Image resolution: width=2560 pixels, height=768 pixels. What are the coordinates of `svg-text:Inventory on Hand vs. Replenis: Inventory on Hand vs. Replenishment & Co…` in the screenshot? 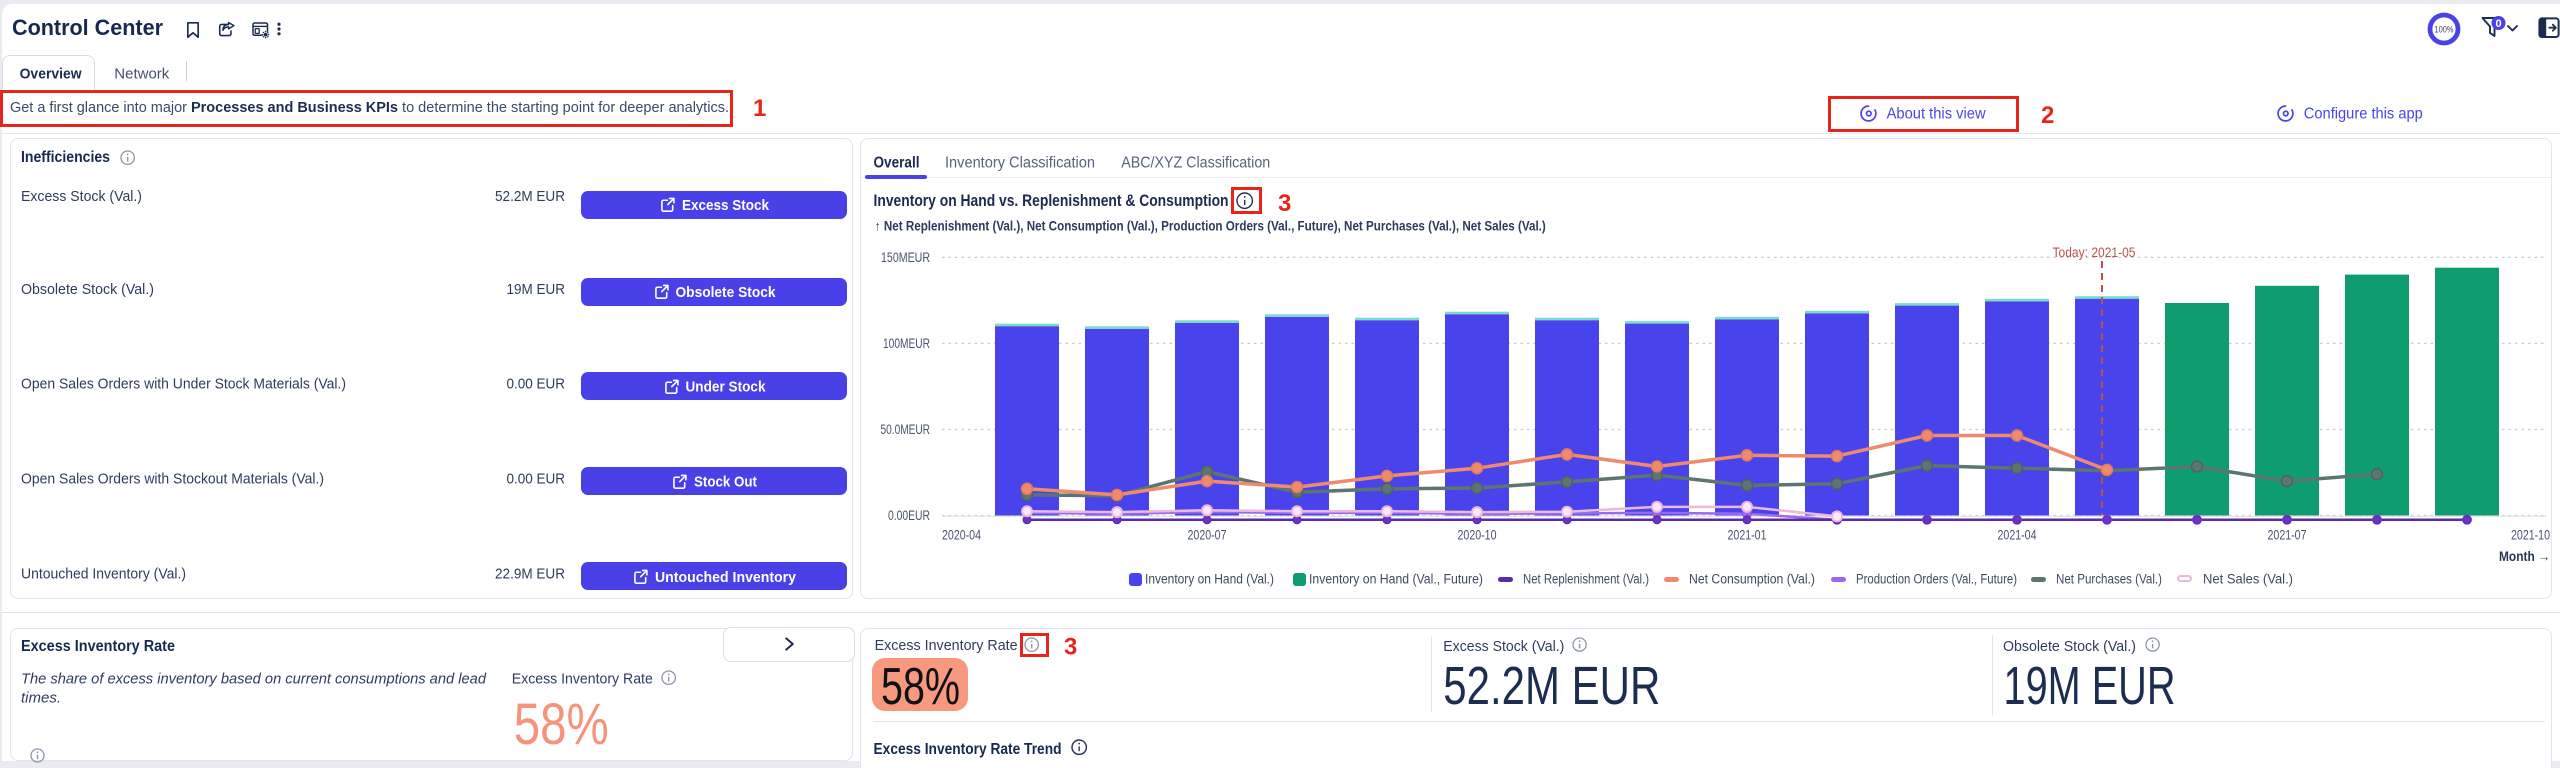 It's located at (1051, 201).